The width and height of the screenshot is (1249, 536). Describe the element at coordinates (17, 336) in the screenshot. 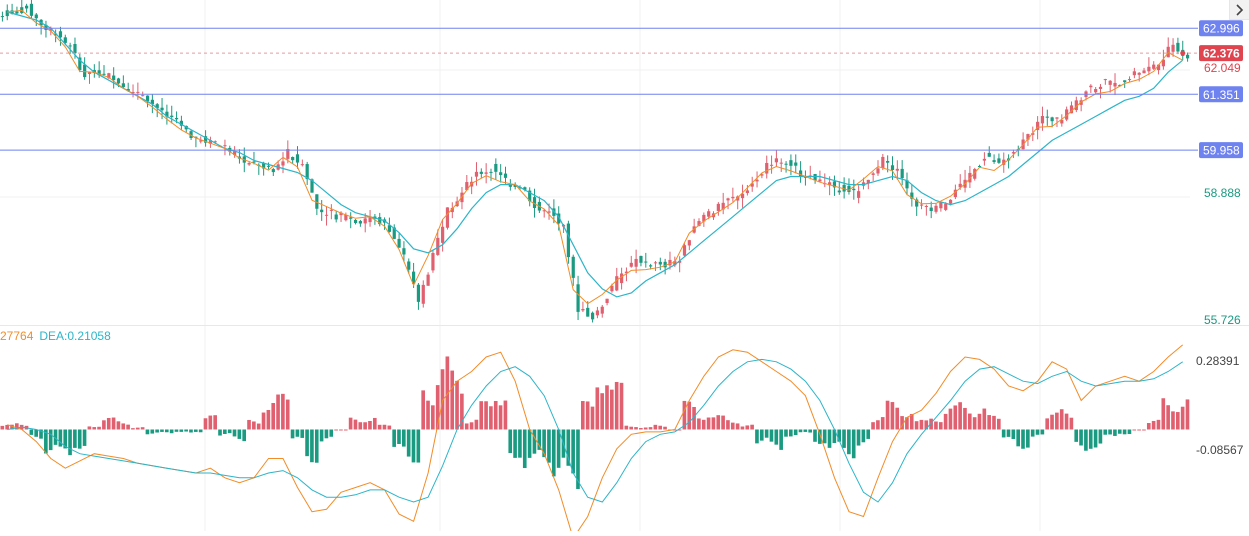

I see `dif-label: 27764` at that location.